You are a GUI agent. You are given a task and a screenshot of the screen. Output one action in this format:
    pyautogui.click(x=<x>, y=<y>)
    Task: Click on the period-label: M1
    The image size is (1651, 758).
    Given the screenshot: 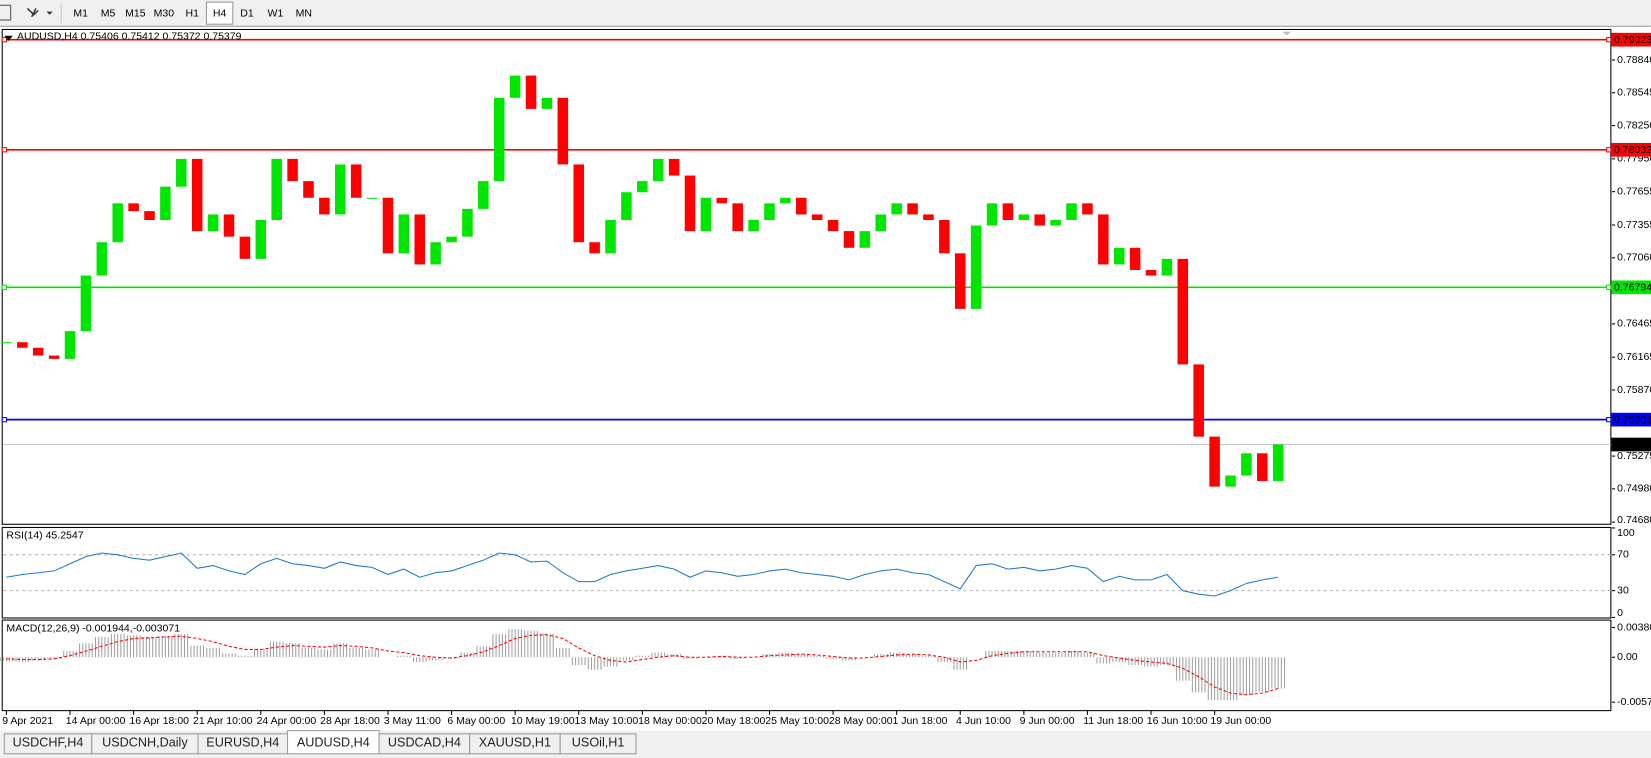 What is the action you would take?
    pyautogui.click(x=80, y=13)
    